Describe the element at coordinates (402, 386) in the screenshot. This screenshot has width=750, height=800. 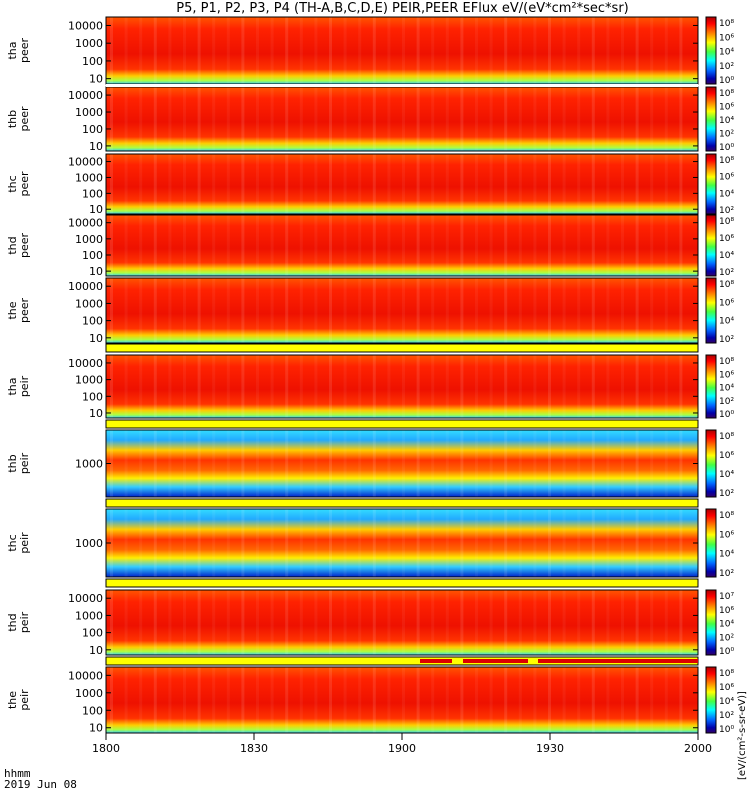
I see `spectrogram-thapeir` at that location.